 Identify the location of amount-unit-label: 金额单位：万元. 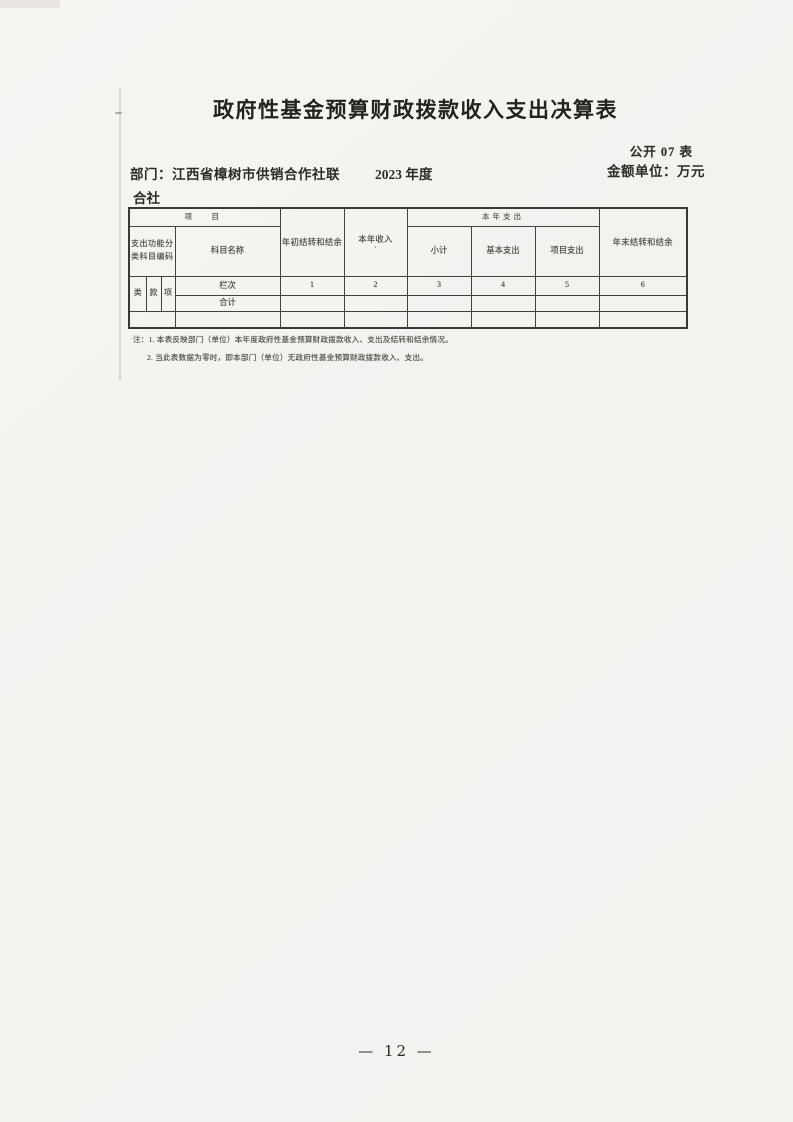
(656, 171).